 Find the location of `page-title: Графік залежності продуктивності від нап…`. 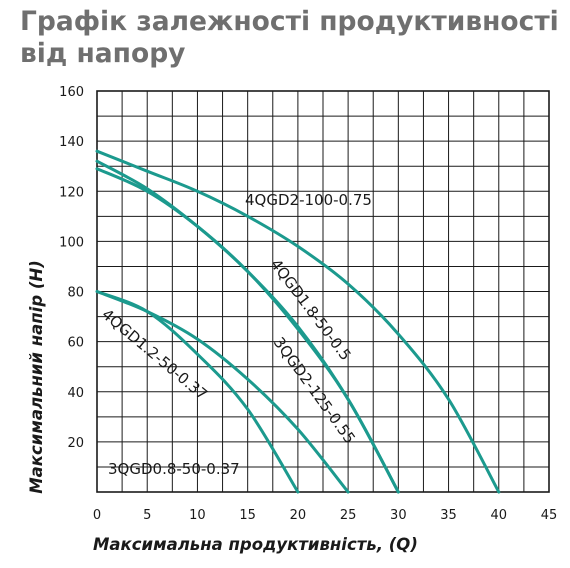

page-title: Графік залежності продуктивності від нап… is located at coordinates (289, 37).